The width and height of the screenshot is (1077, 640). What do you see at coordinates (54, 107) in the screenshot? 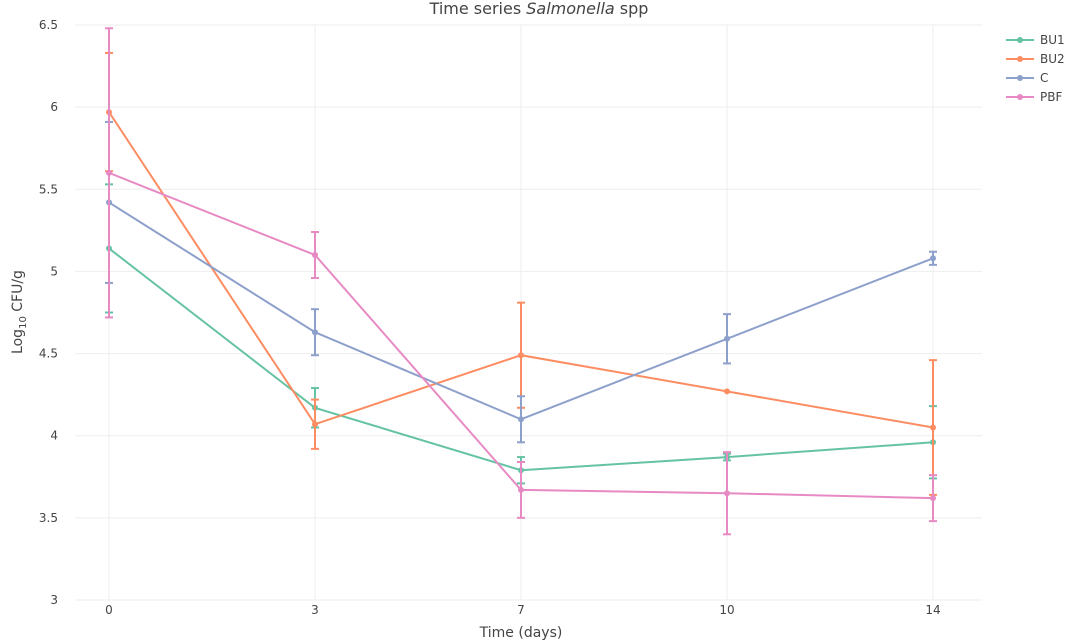
I see `y-tick-label: 6` at bounding box center [54, 107].